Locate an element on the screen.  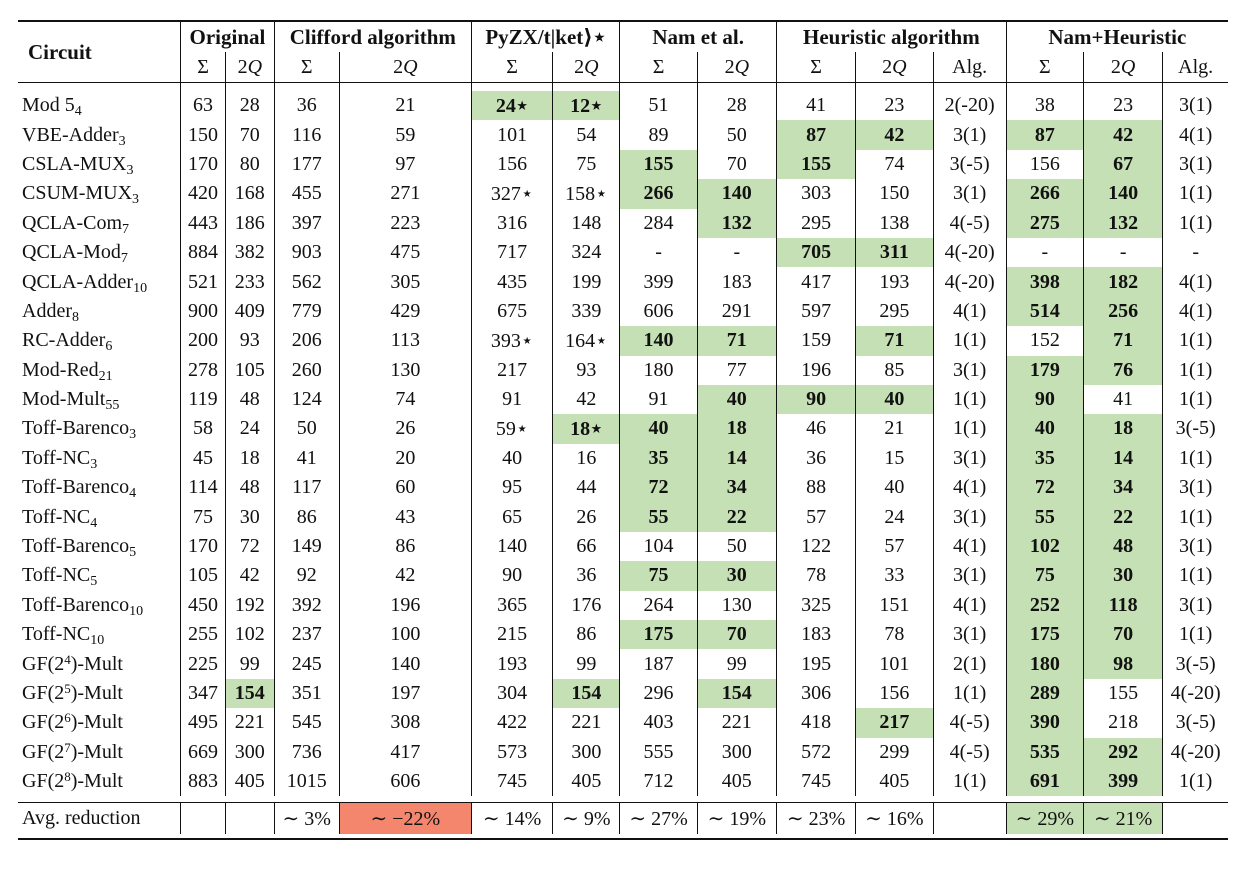
two-qubit-header: 2Q is located at coordinates (736, 67).